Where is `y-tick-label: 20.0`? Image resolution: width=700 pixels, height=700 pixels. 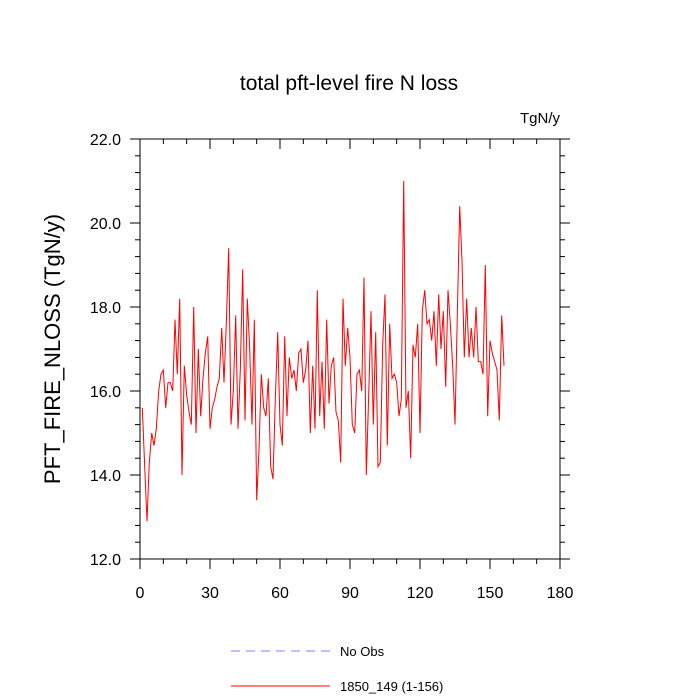
y-tick-label: 20.0 is located at coordinates (105, 224).